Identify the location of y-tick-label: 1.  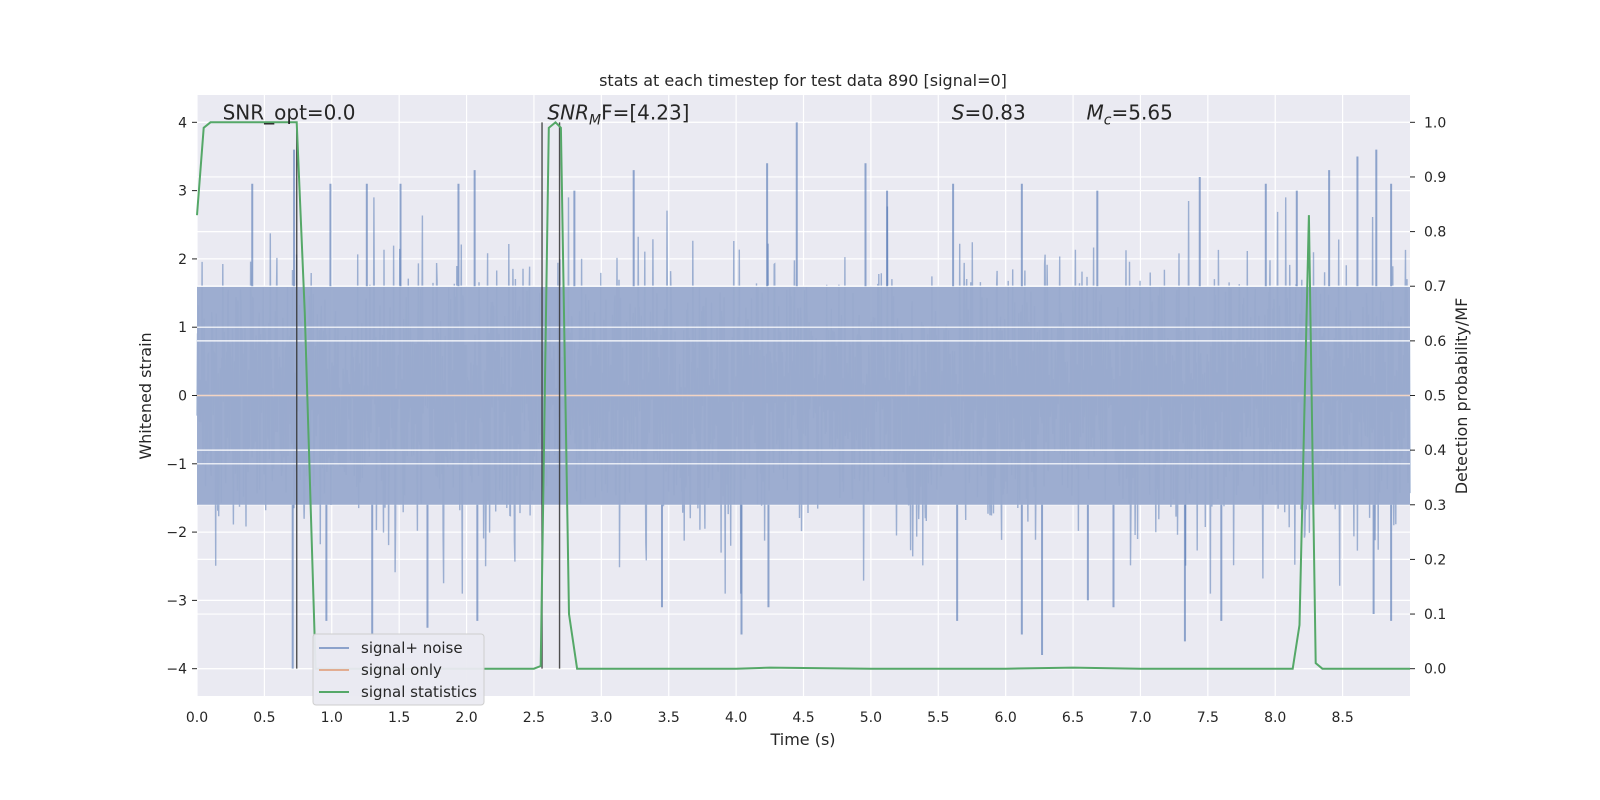
(182, 328).